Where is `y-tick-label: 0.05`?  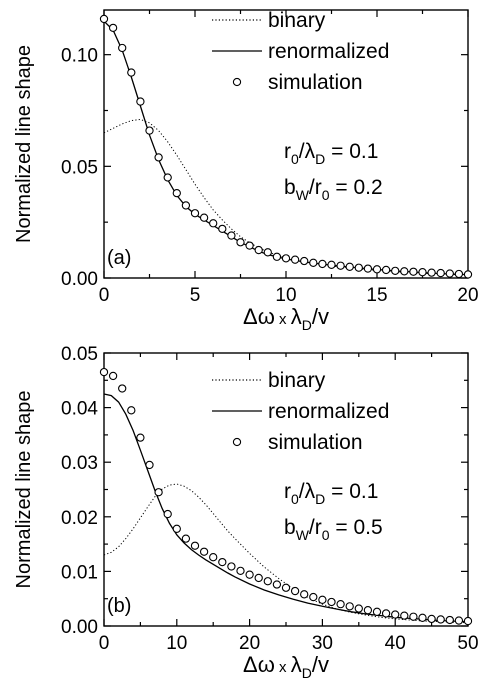
y-tick-label: 0.05 is located at coordinates (79, 354).